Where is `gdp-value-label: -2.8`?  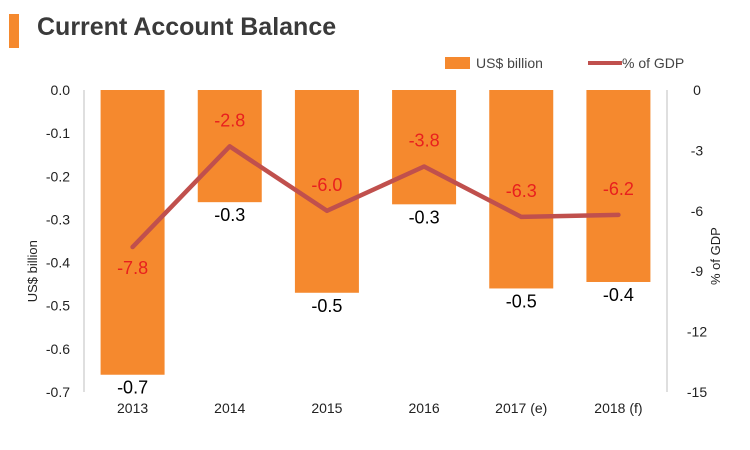 gdp-value-label: -2.8 is located at coordinates (229, 120).